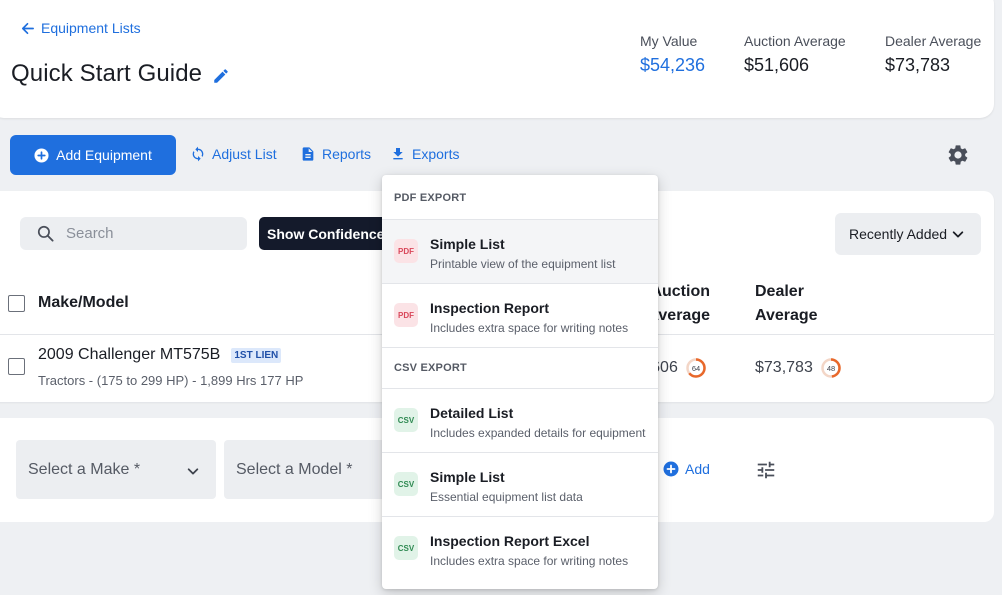 The height and width of the screenshot is (595, 1002). I want to click on metric-auction-average: Auction Average $51,606, so click(795, 54).